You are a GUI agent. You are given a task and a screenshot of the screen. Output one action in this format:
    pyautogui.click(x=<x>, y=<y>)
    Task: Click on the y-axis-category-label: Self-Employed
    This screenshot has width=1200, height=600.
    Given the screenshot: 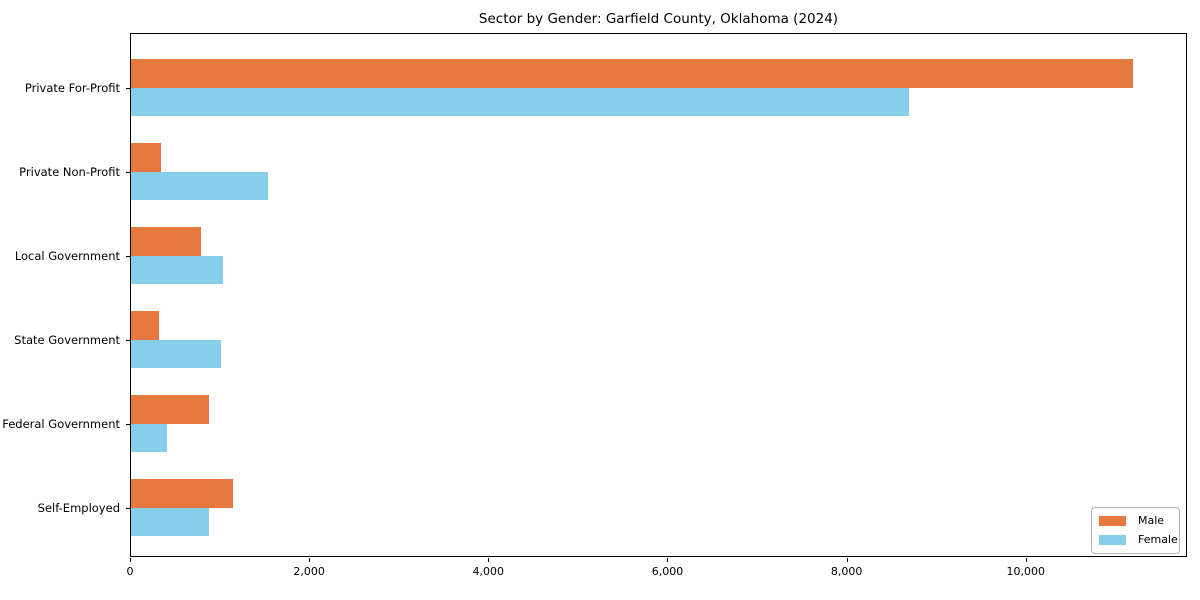 What is the action you would take?
    pyautogui.click(x=78, y=508)
    